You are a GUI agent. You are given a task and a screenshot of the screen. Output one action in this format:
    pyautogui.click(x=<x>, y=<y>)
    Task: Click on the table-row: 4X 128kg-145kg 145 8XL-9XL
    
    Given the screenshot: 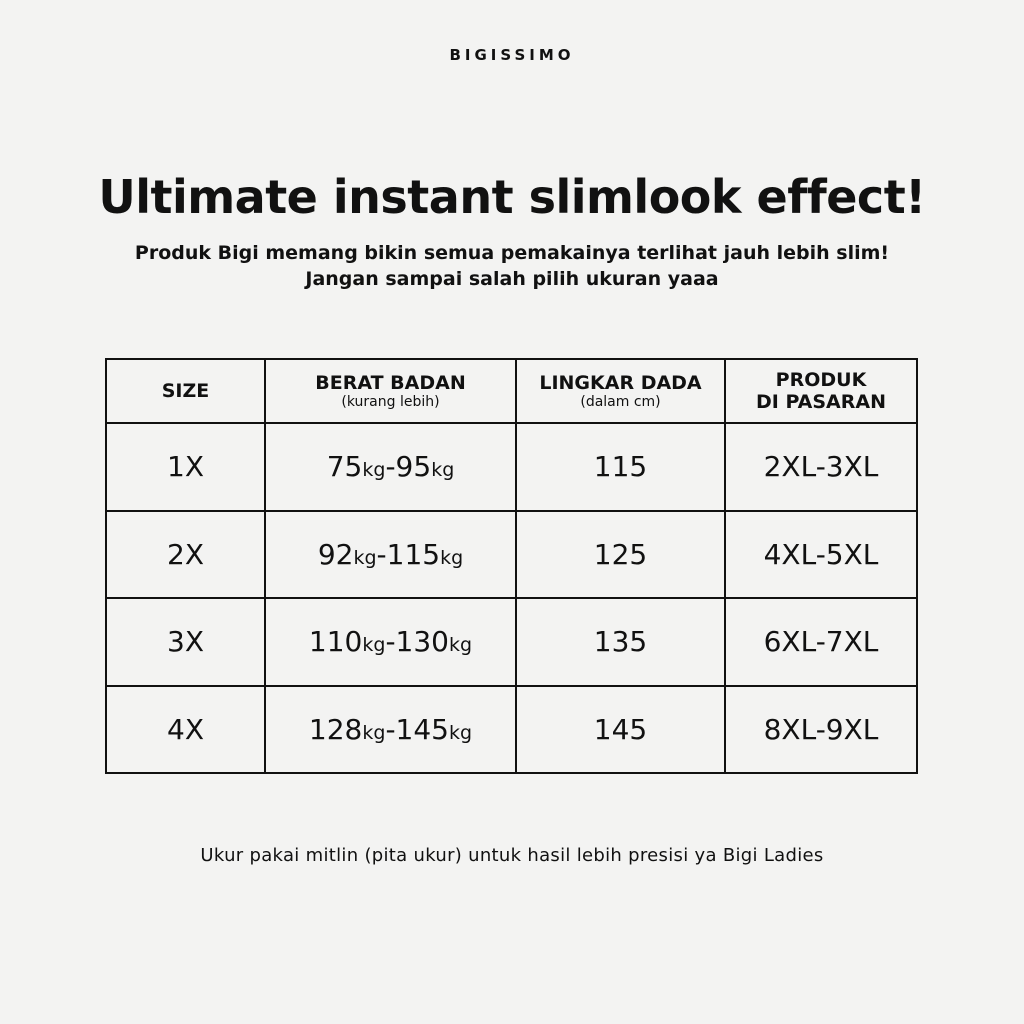 What is the action you would take?
    pyautogui.click(x=511, y=729)
    